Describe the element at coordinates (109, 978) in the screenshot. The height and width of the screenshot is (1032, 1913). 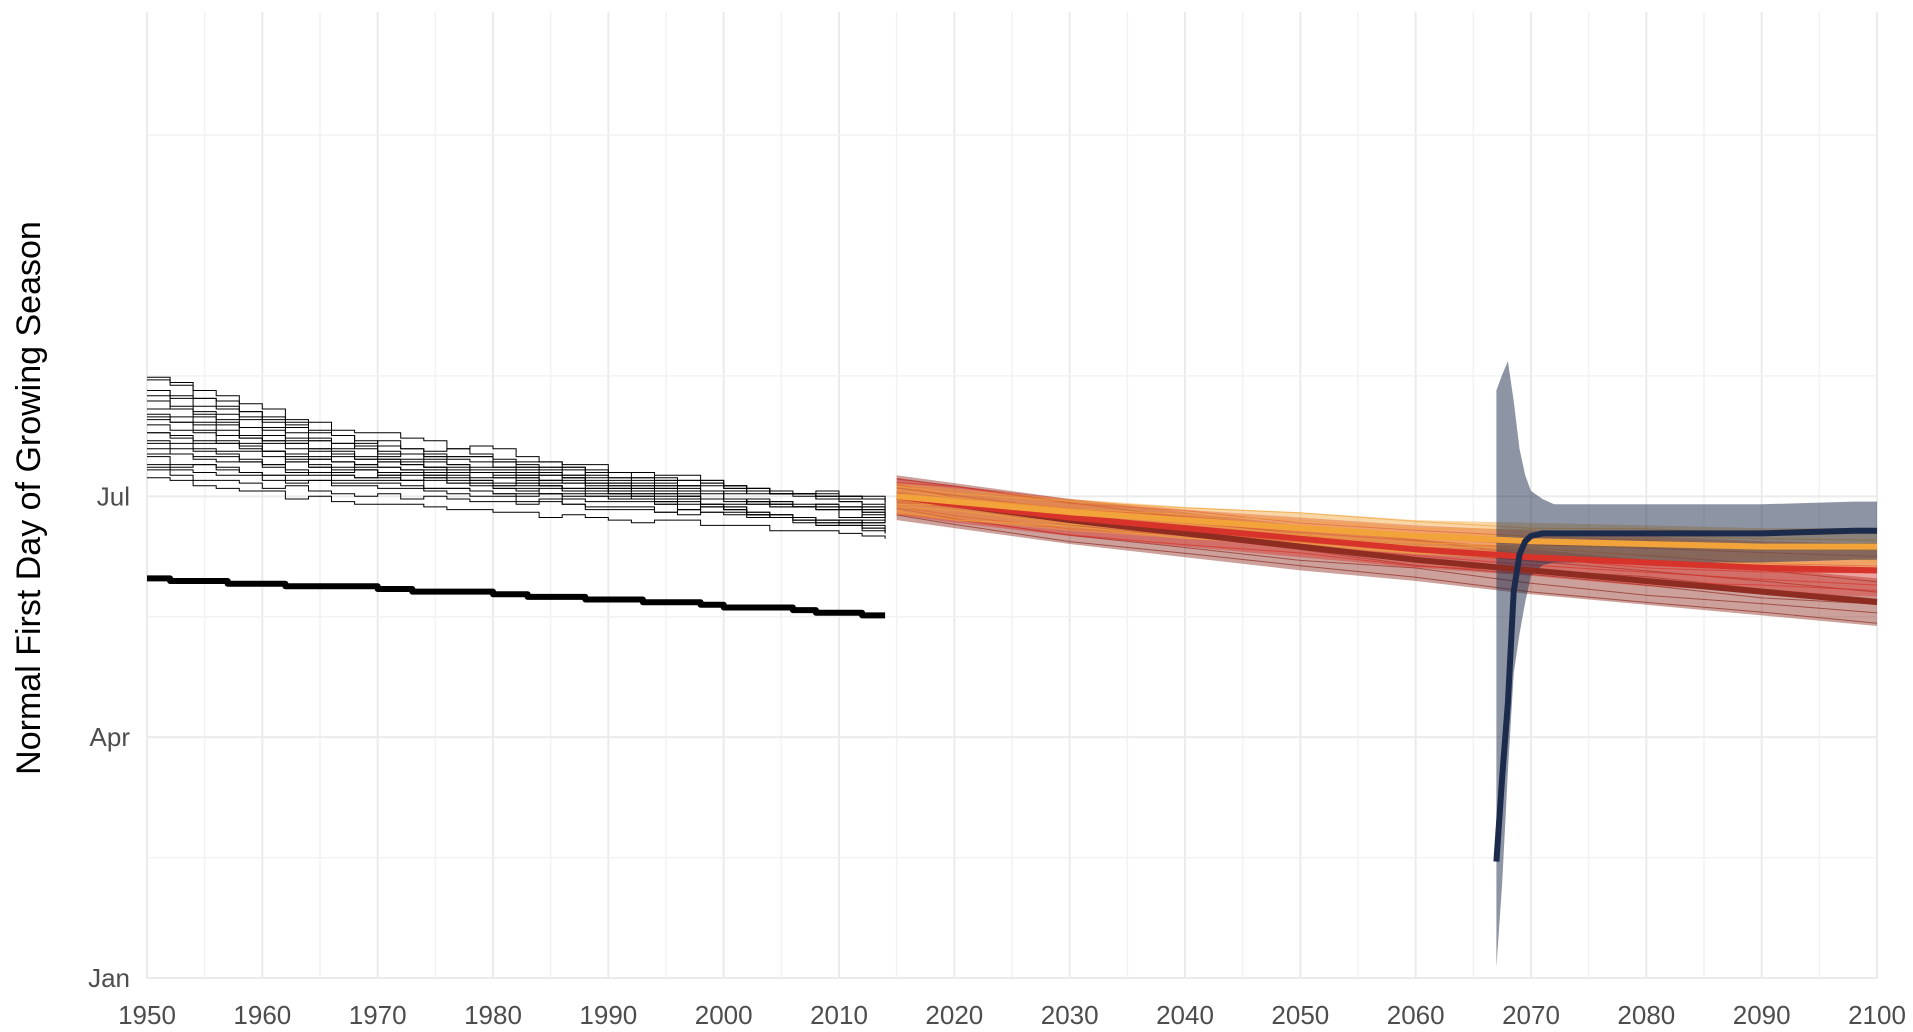
I see `y-tick-label: Jan` at that location.